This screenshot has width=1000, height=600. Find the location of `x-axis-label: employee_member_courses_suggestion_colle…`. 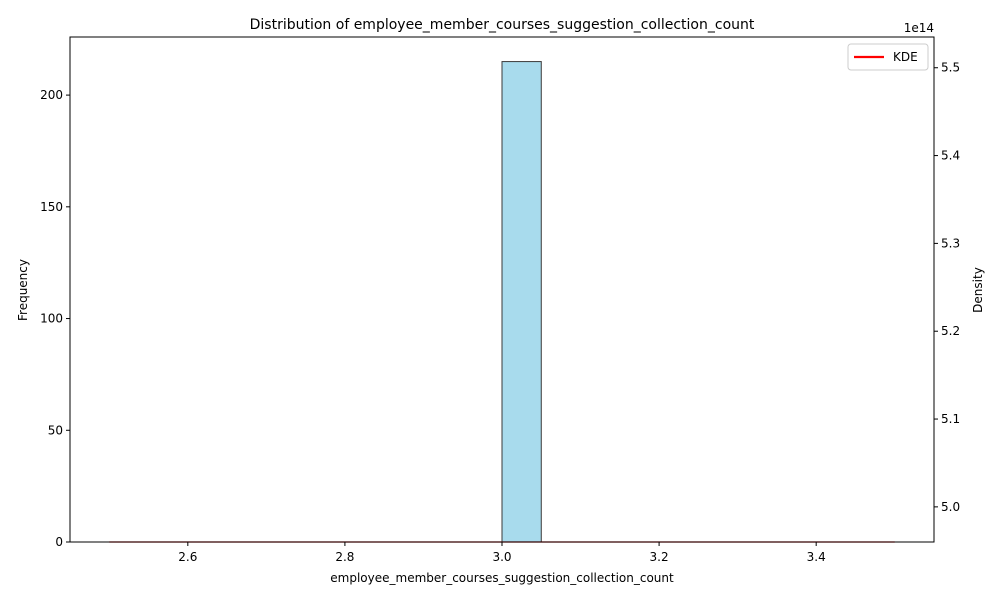

x-axis-label: employee_member_courses_suggestion_colle… is located at coordinates (502, 578).